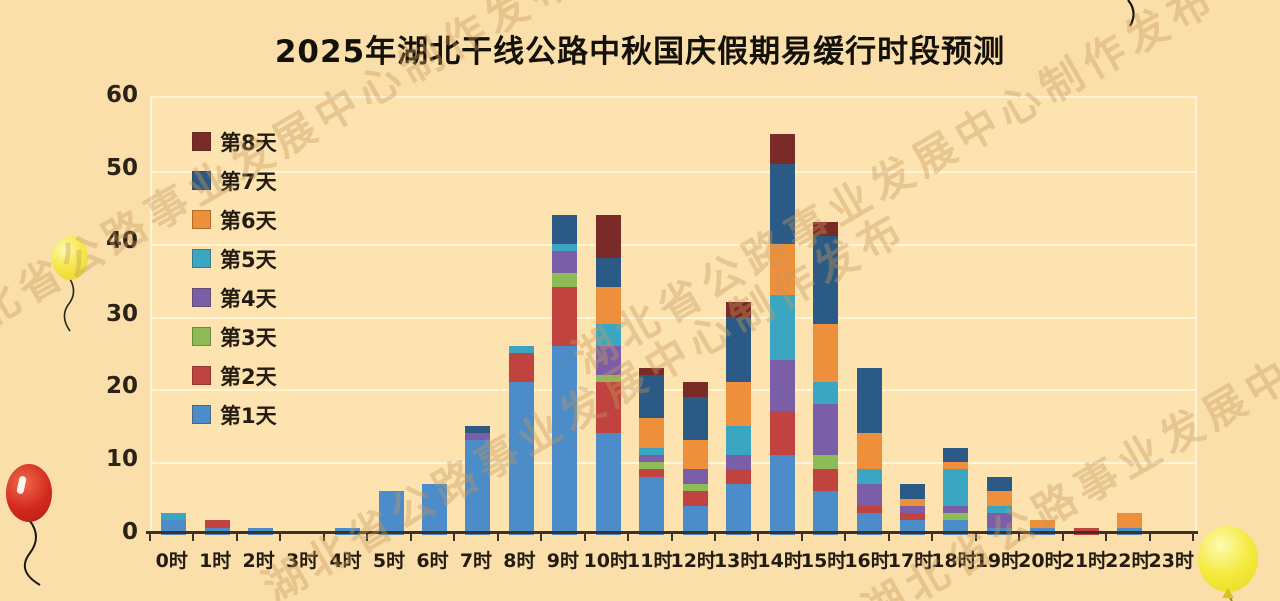  I want to click on bar-13时-segment-第2天, so click(739, 477).